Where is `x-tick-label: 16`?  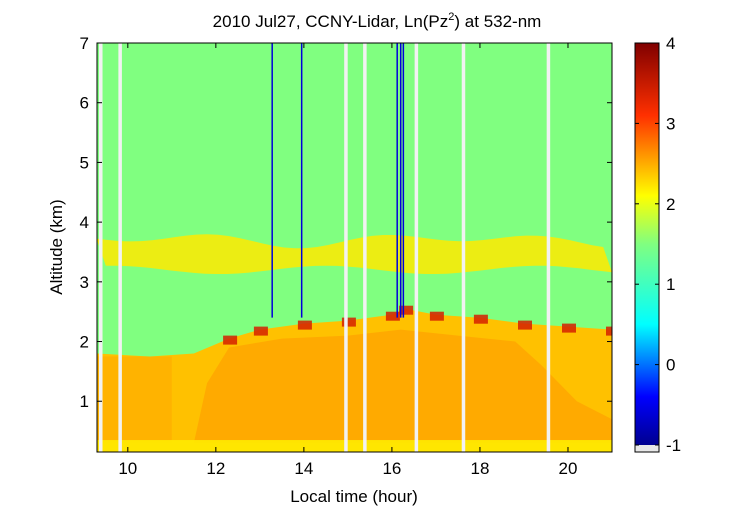 x-tick-label: 16 is located at coordinates (391, 468).